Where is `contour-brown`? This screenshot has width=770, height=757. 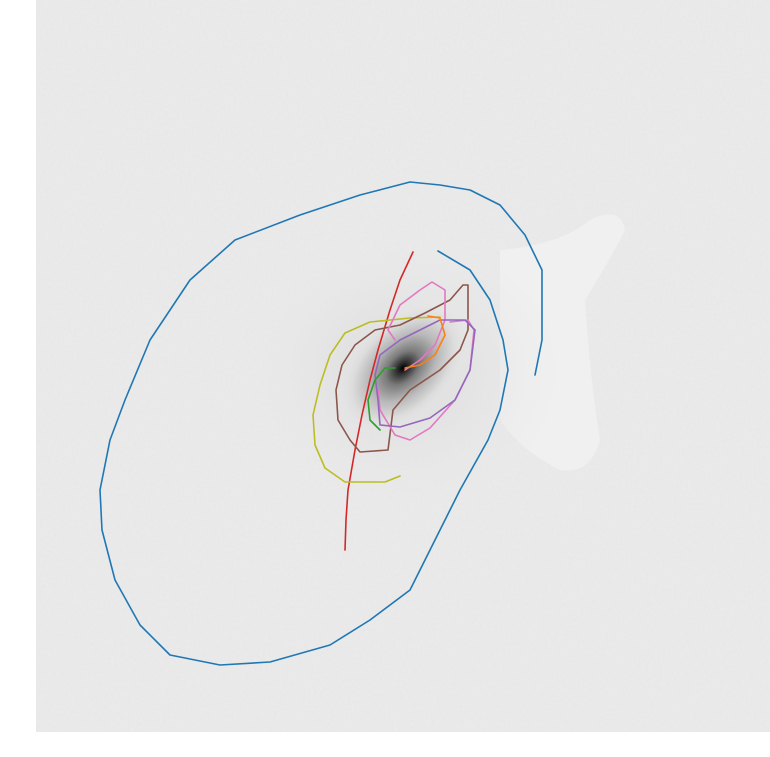
contour-brown is located at coordinates (402, 368).